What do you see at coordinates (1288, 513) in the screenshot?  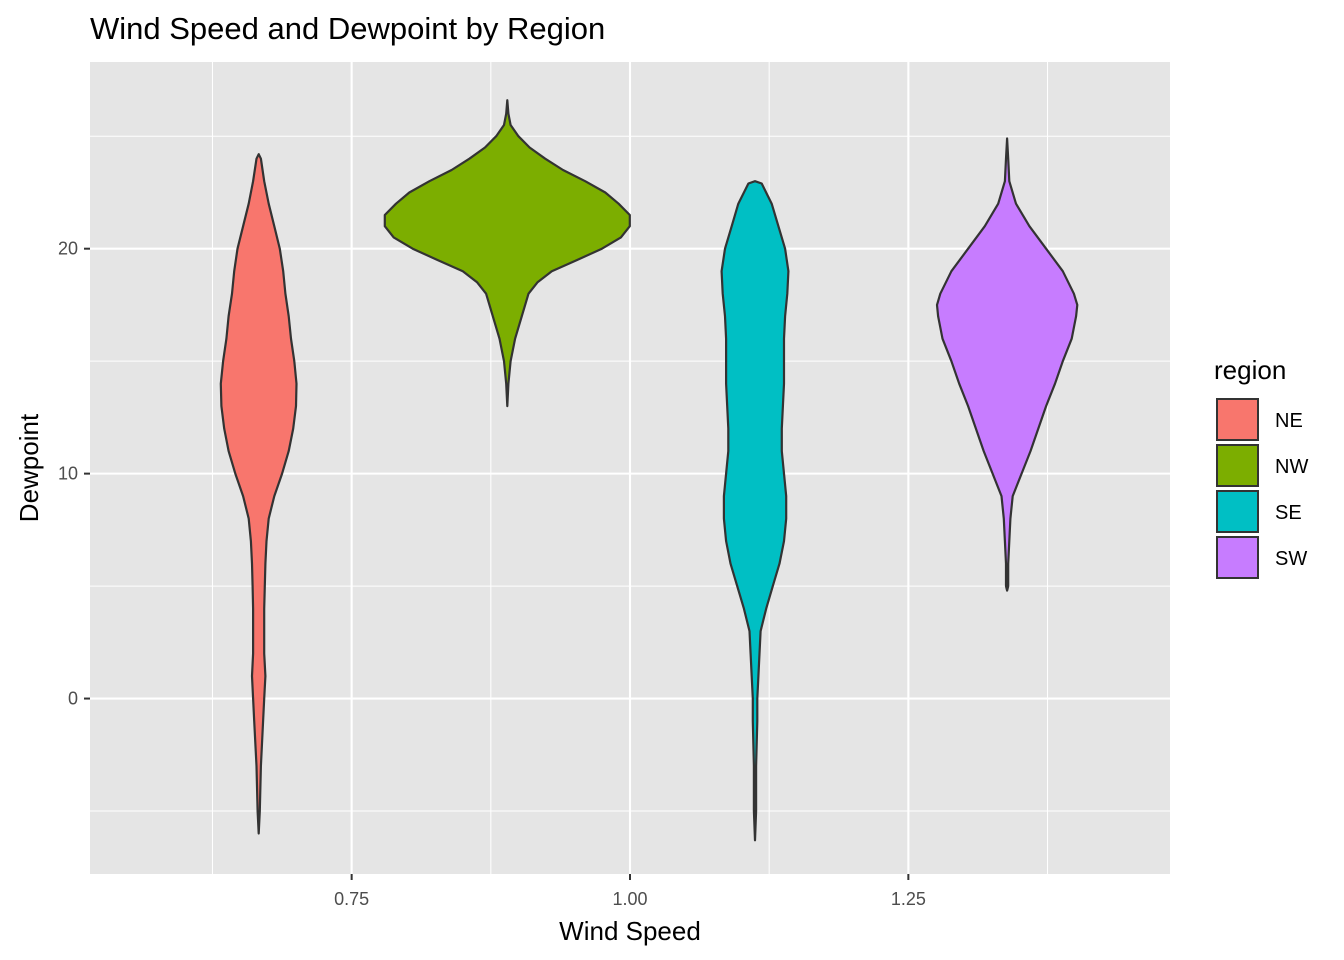 I see `legend-label-se: SE` at bounding box center [1288, 513].